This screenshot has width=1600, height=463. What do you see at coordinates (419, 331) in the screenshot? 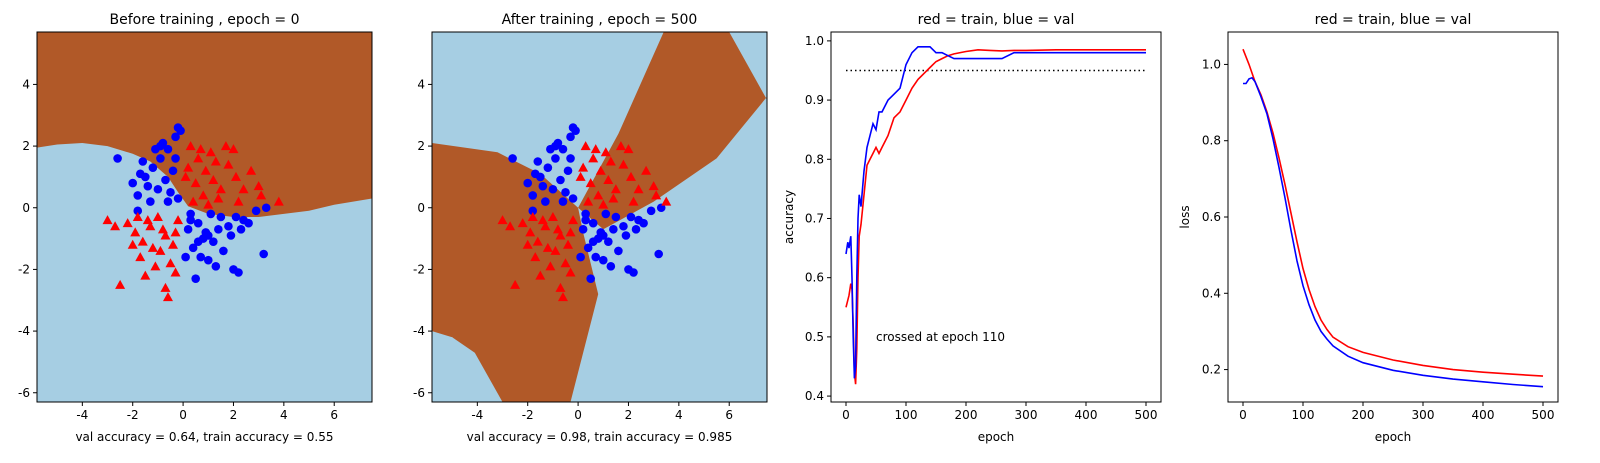
I see `y-tick-label: -4` at bounding box center [419, 331].